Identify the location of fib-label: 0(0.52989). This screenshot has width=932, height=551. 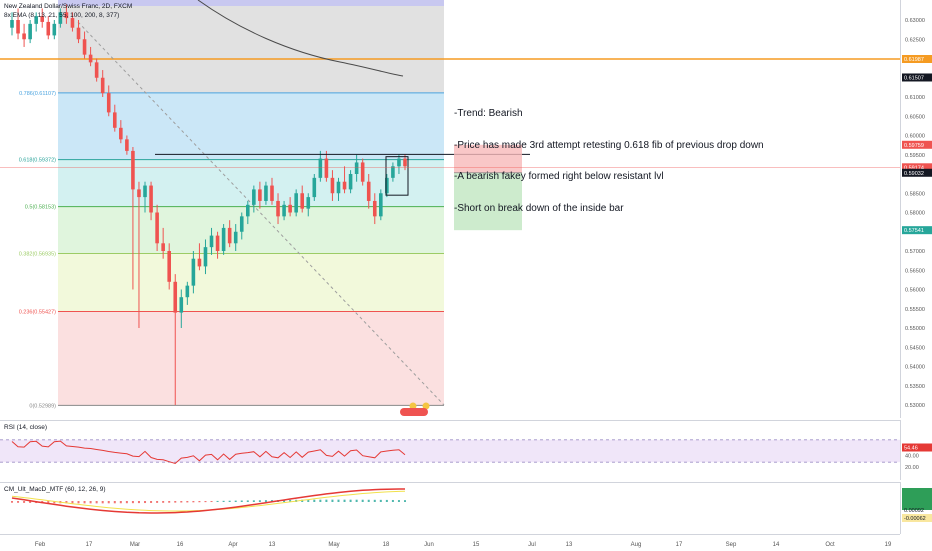
(42, 406).